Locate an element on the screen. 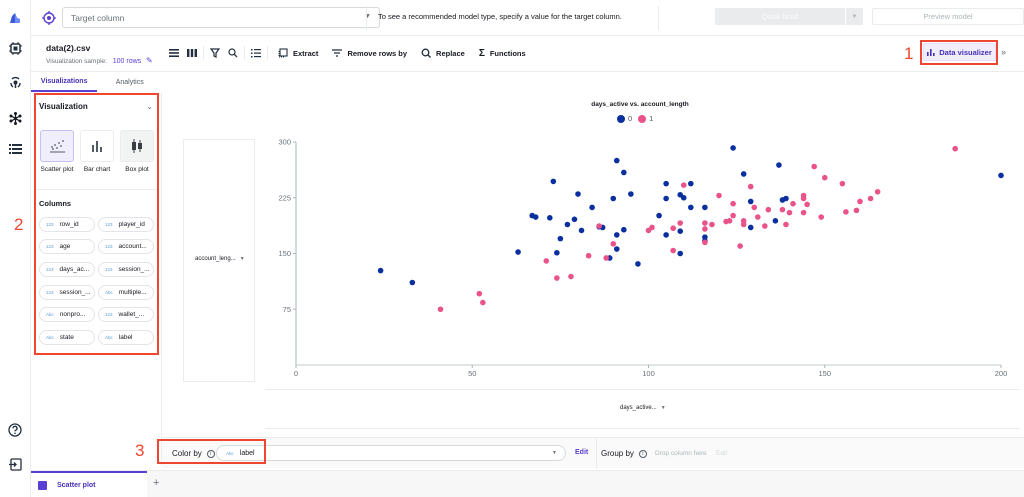 The image size is (1024, 497). column-view-icon is located at coordinates (192, 53).